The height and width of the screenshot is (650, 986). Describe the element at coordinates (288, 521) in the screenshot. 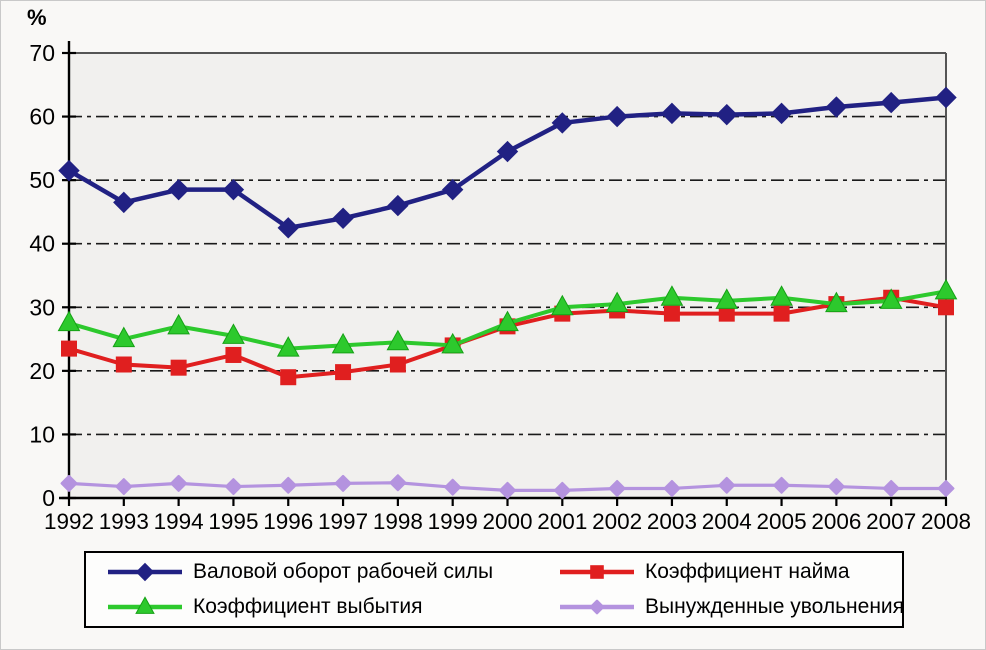

I see `x-tick-label-1996: 1996` at that location.